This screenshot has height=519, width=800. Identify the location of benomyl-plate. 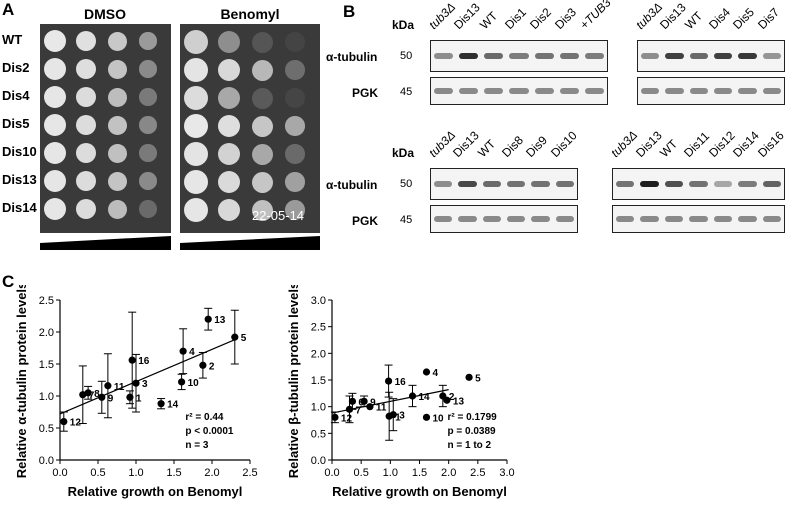
(250, 128).